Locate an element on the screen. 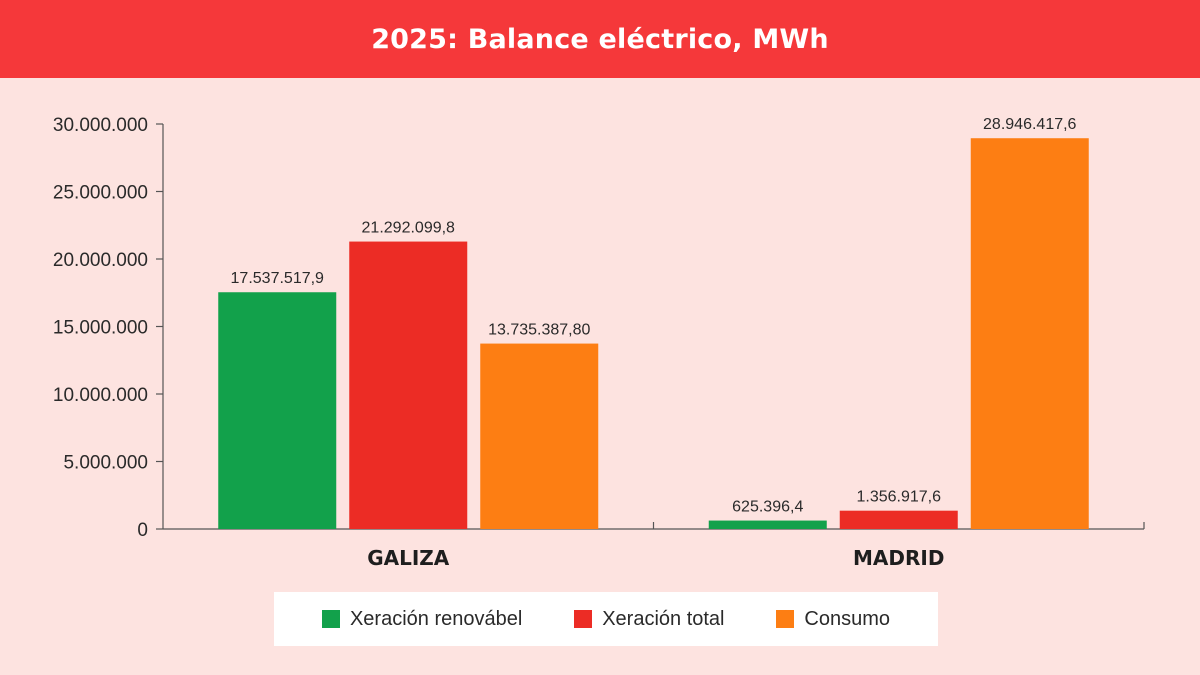  legend-swatch-total is located at coordinates (583, 619).